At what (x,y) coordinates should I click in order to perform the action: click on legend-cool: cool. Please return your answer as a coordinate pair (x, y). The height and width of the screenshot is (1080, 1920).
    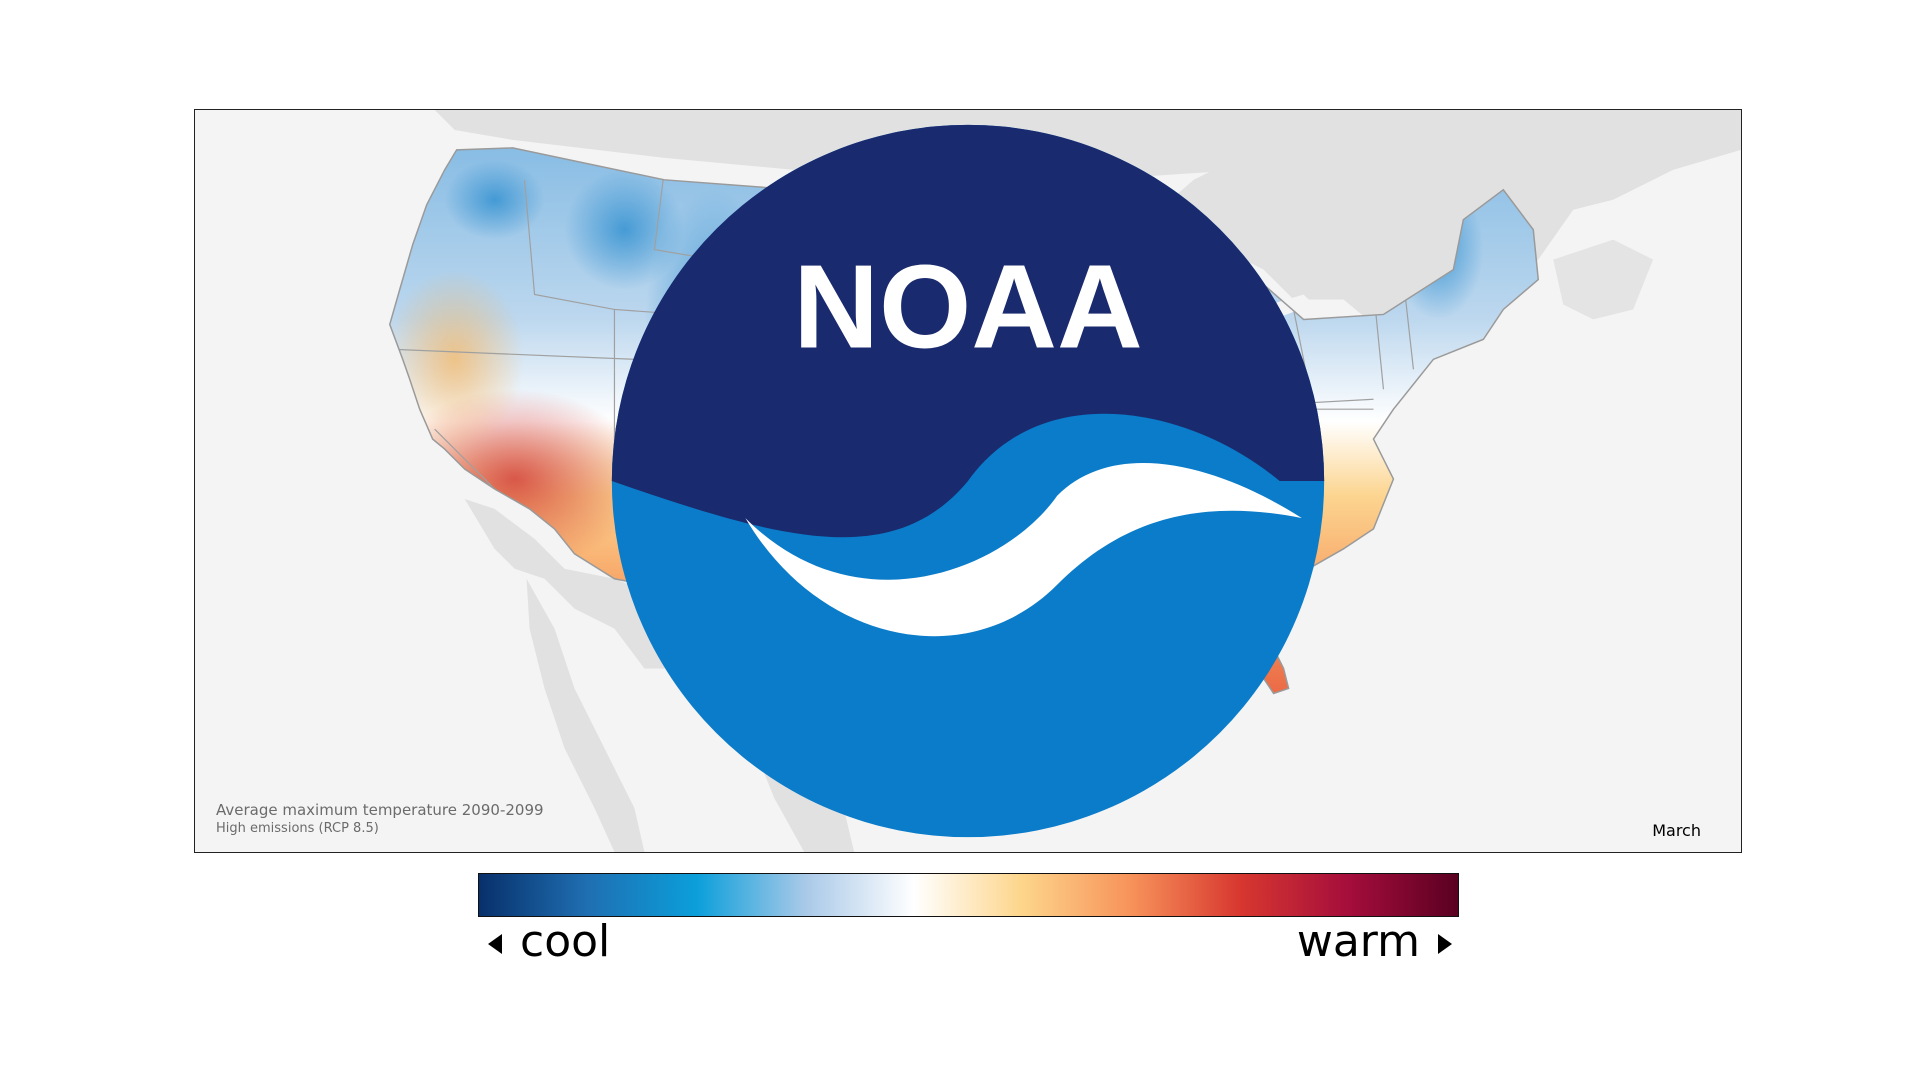
    Looking at the image, I should click on (549, 942).